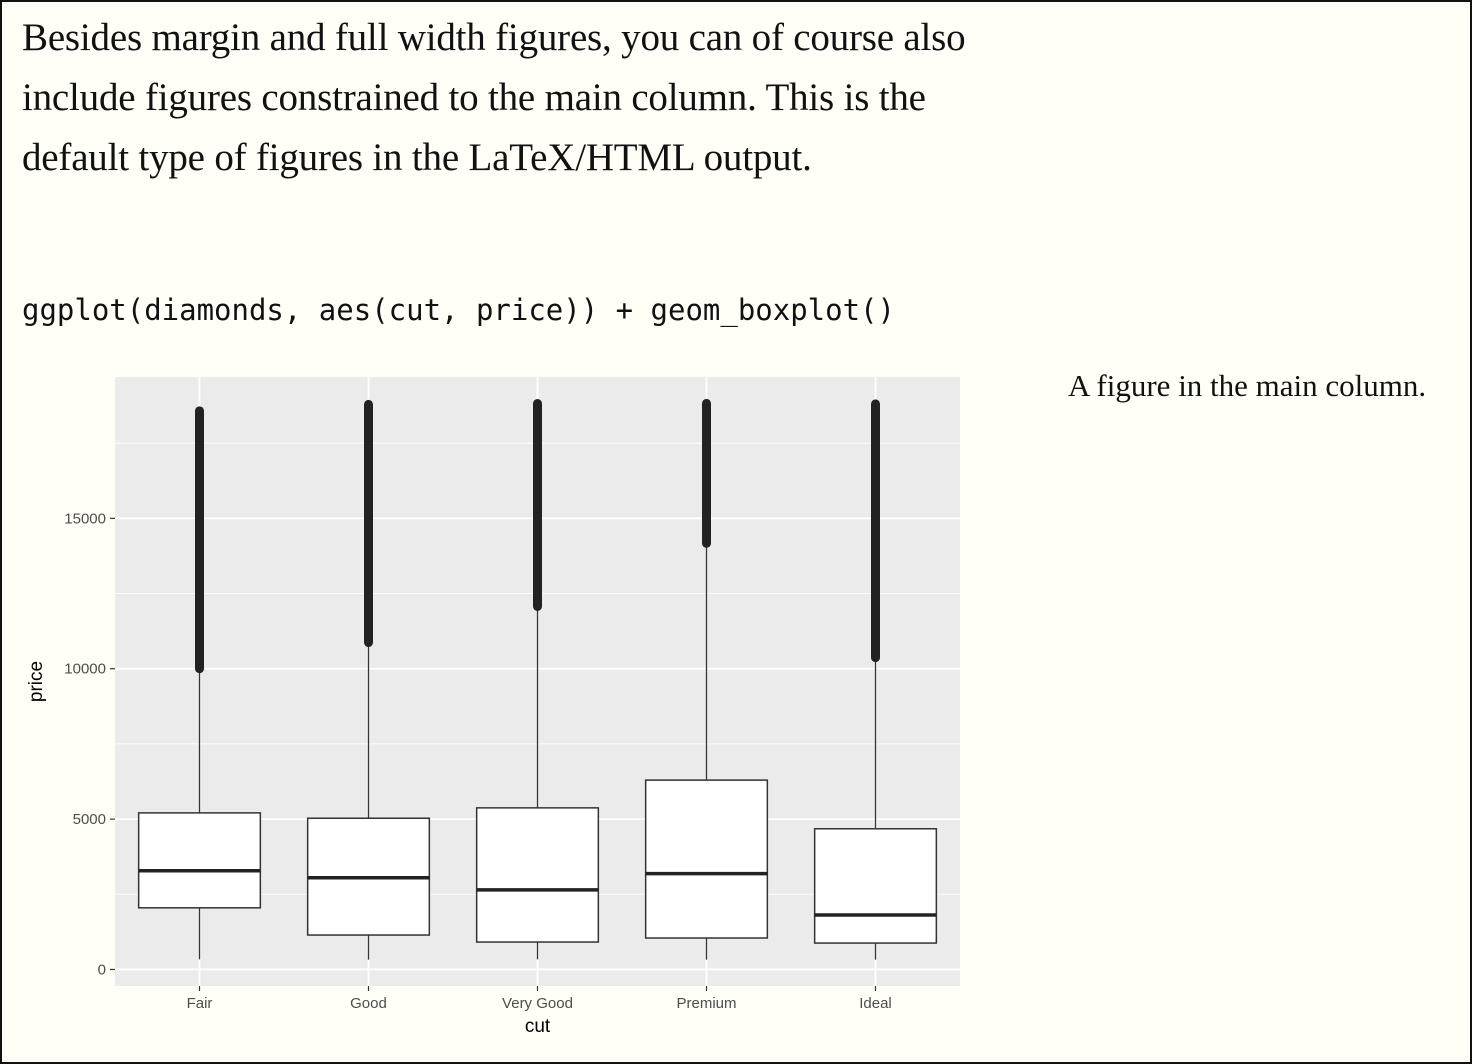  I want to click on y-axis-title: price, so click(36, 681).